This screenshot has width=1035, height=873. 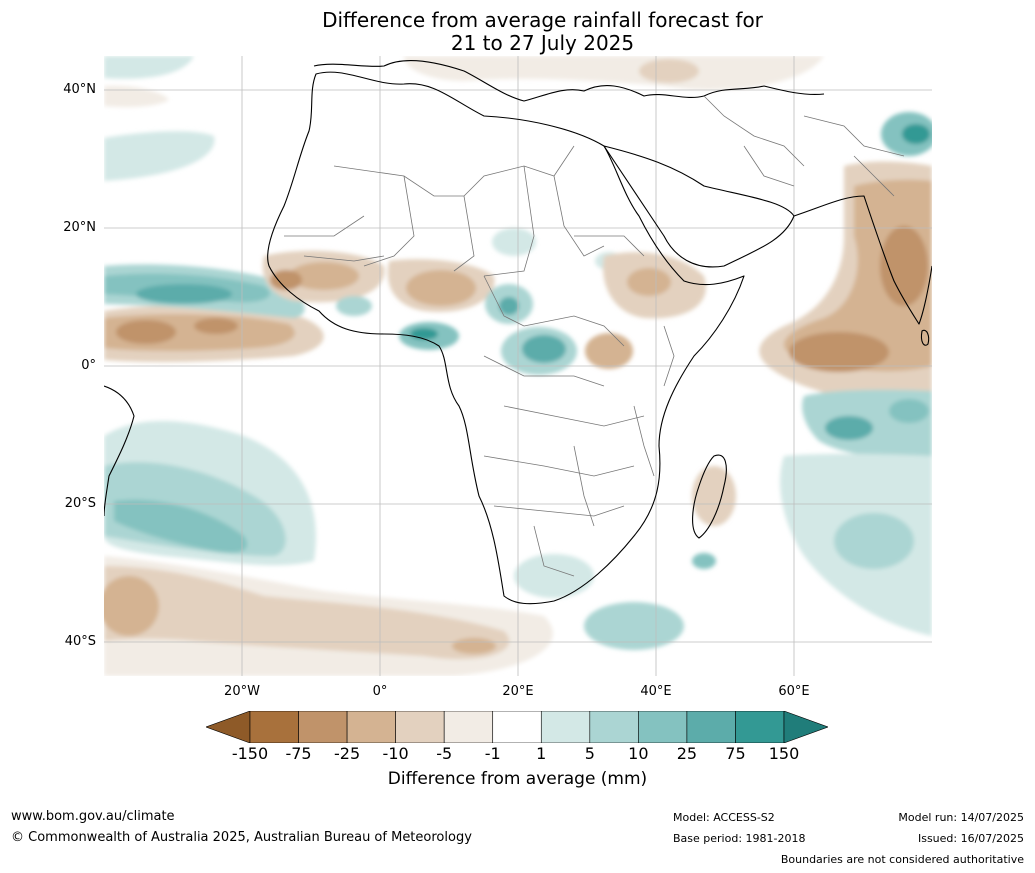 I want to click on wet-core-mozambique-channel, so click(x=704, y=561).